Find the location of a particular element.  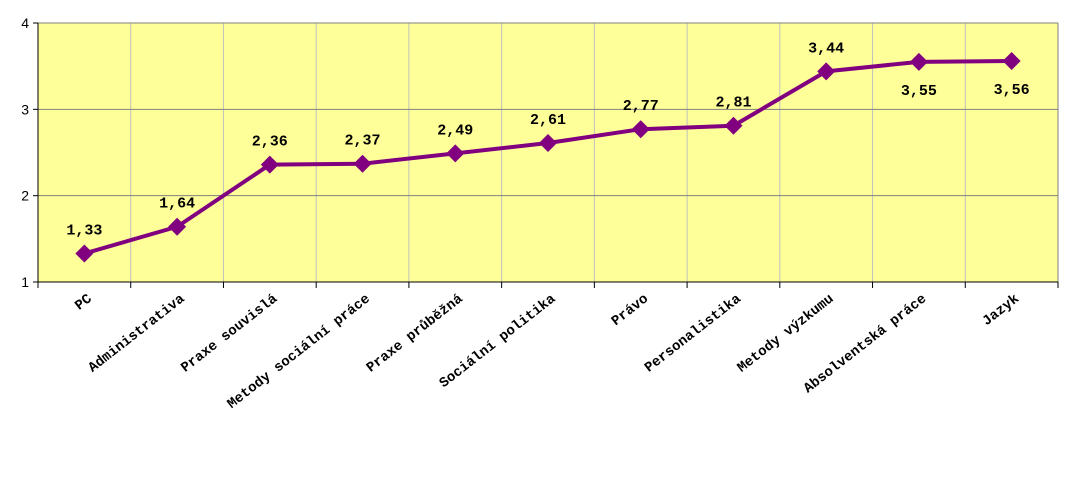

y-tick-label: 2 is located at coordinates (25, 196).